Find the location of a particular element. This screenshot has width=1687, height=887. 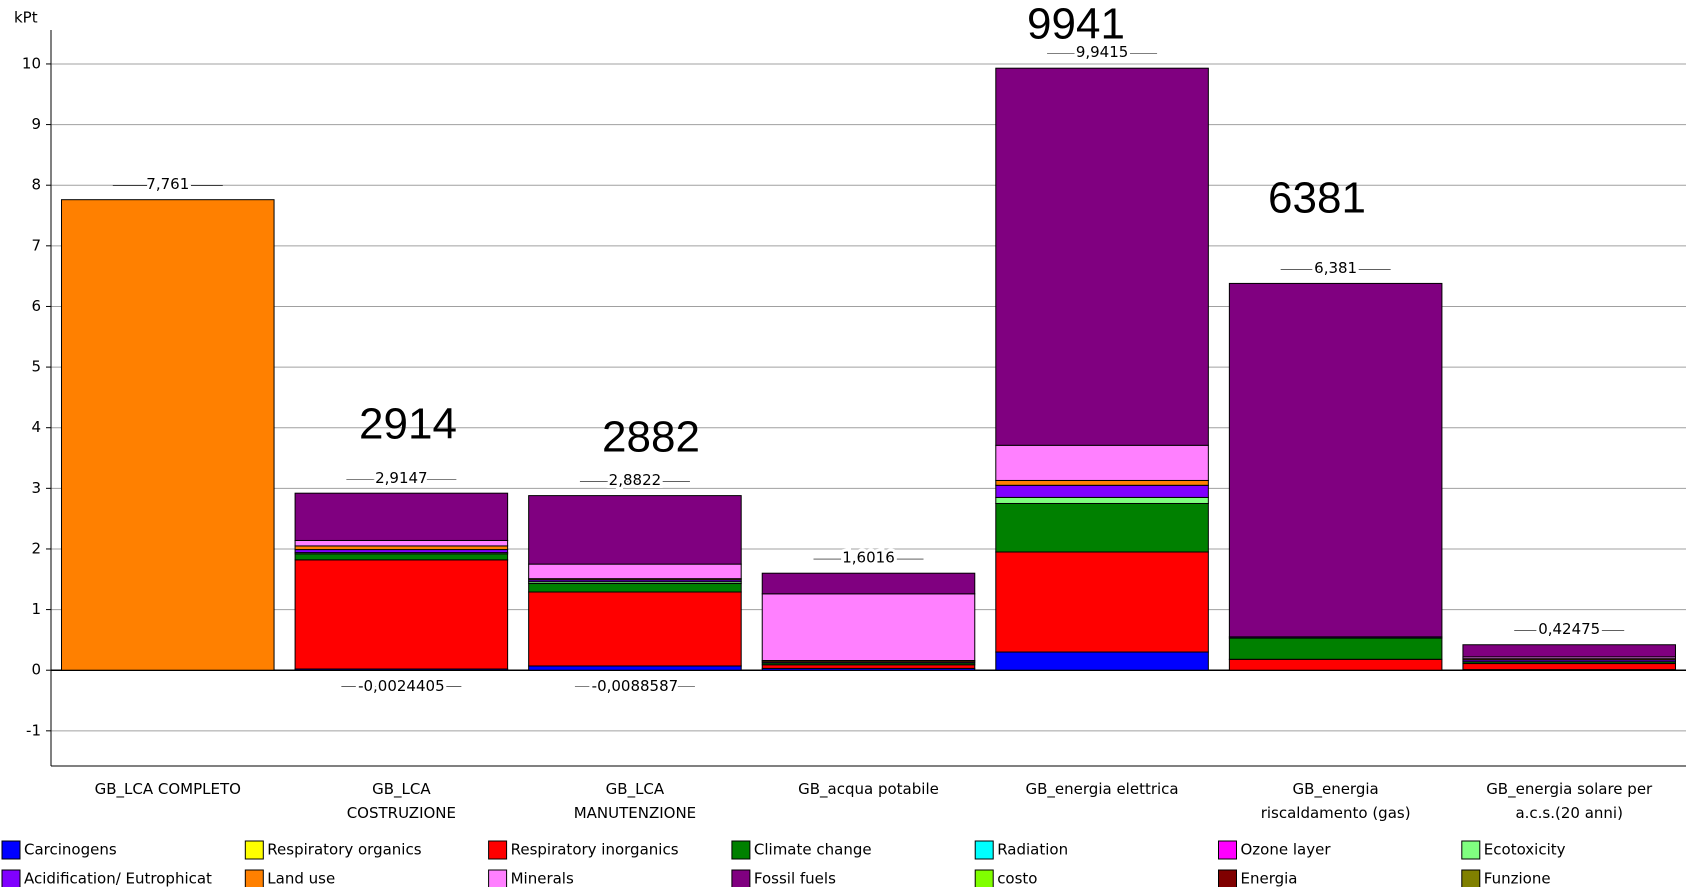

y-tick-label: 3 is located at coordinates (36, 488).